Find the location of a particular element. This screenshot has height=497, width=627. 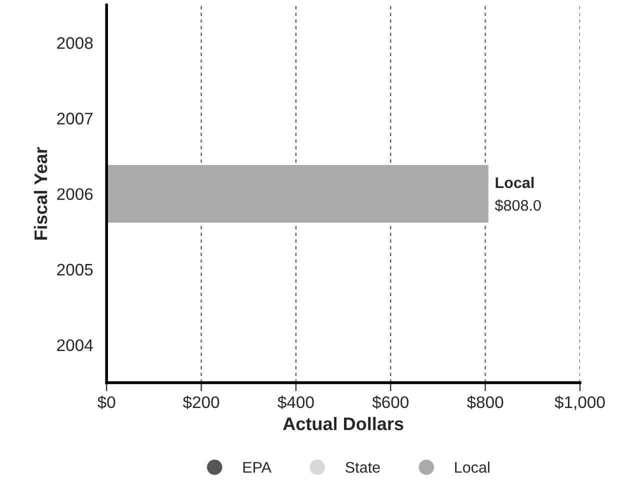

y-tick-label: 2007 is located at coordinates (75, 118).